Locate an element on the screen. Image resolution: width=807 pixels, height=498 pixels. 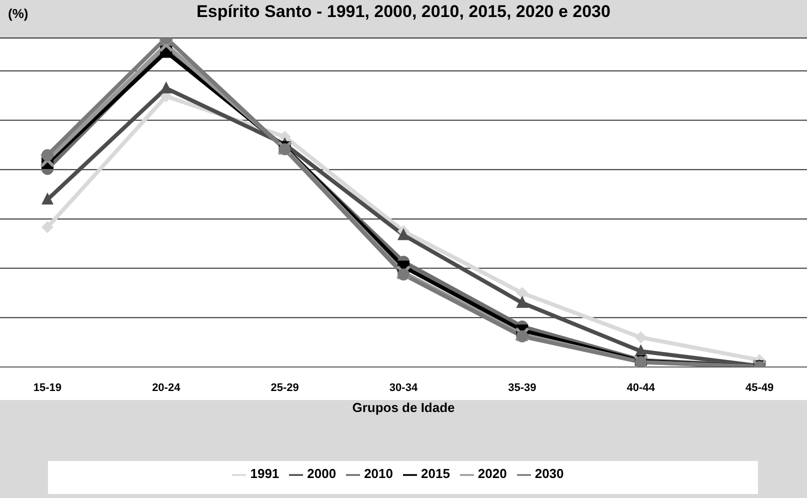
legend-label: 2020 is located at coordinates (492, 473).